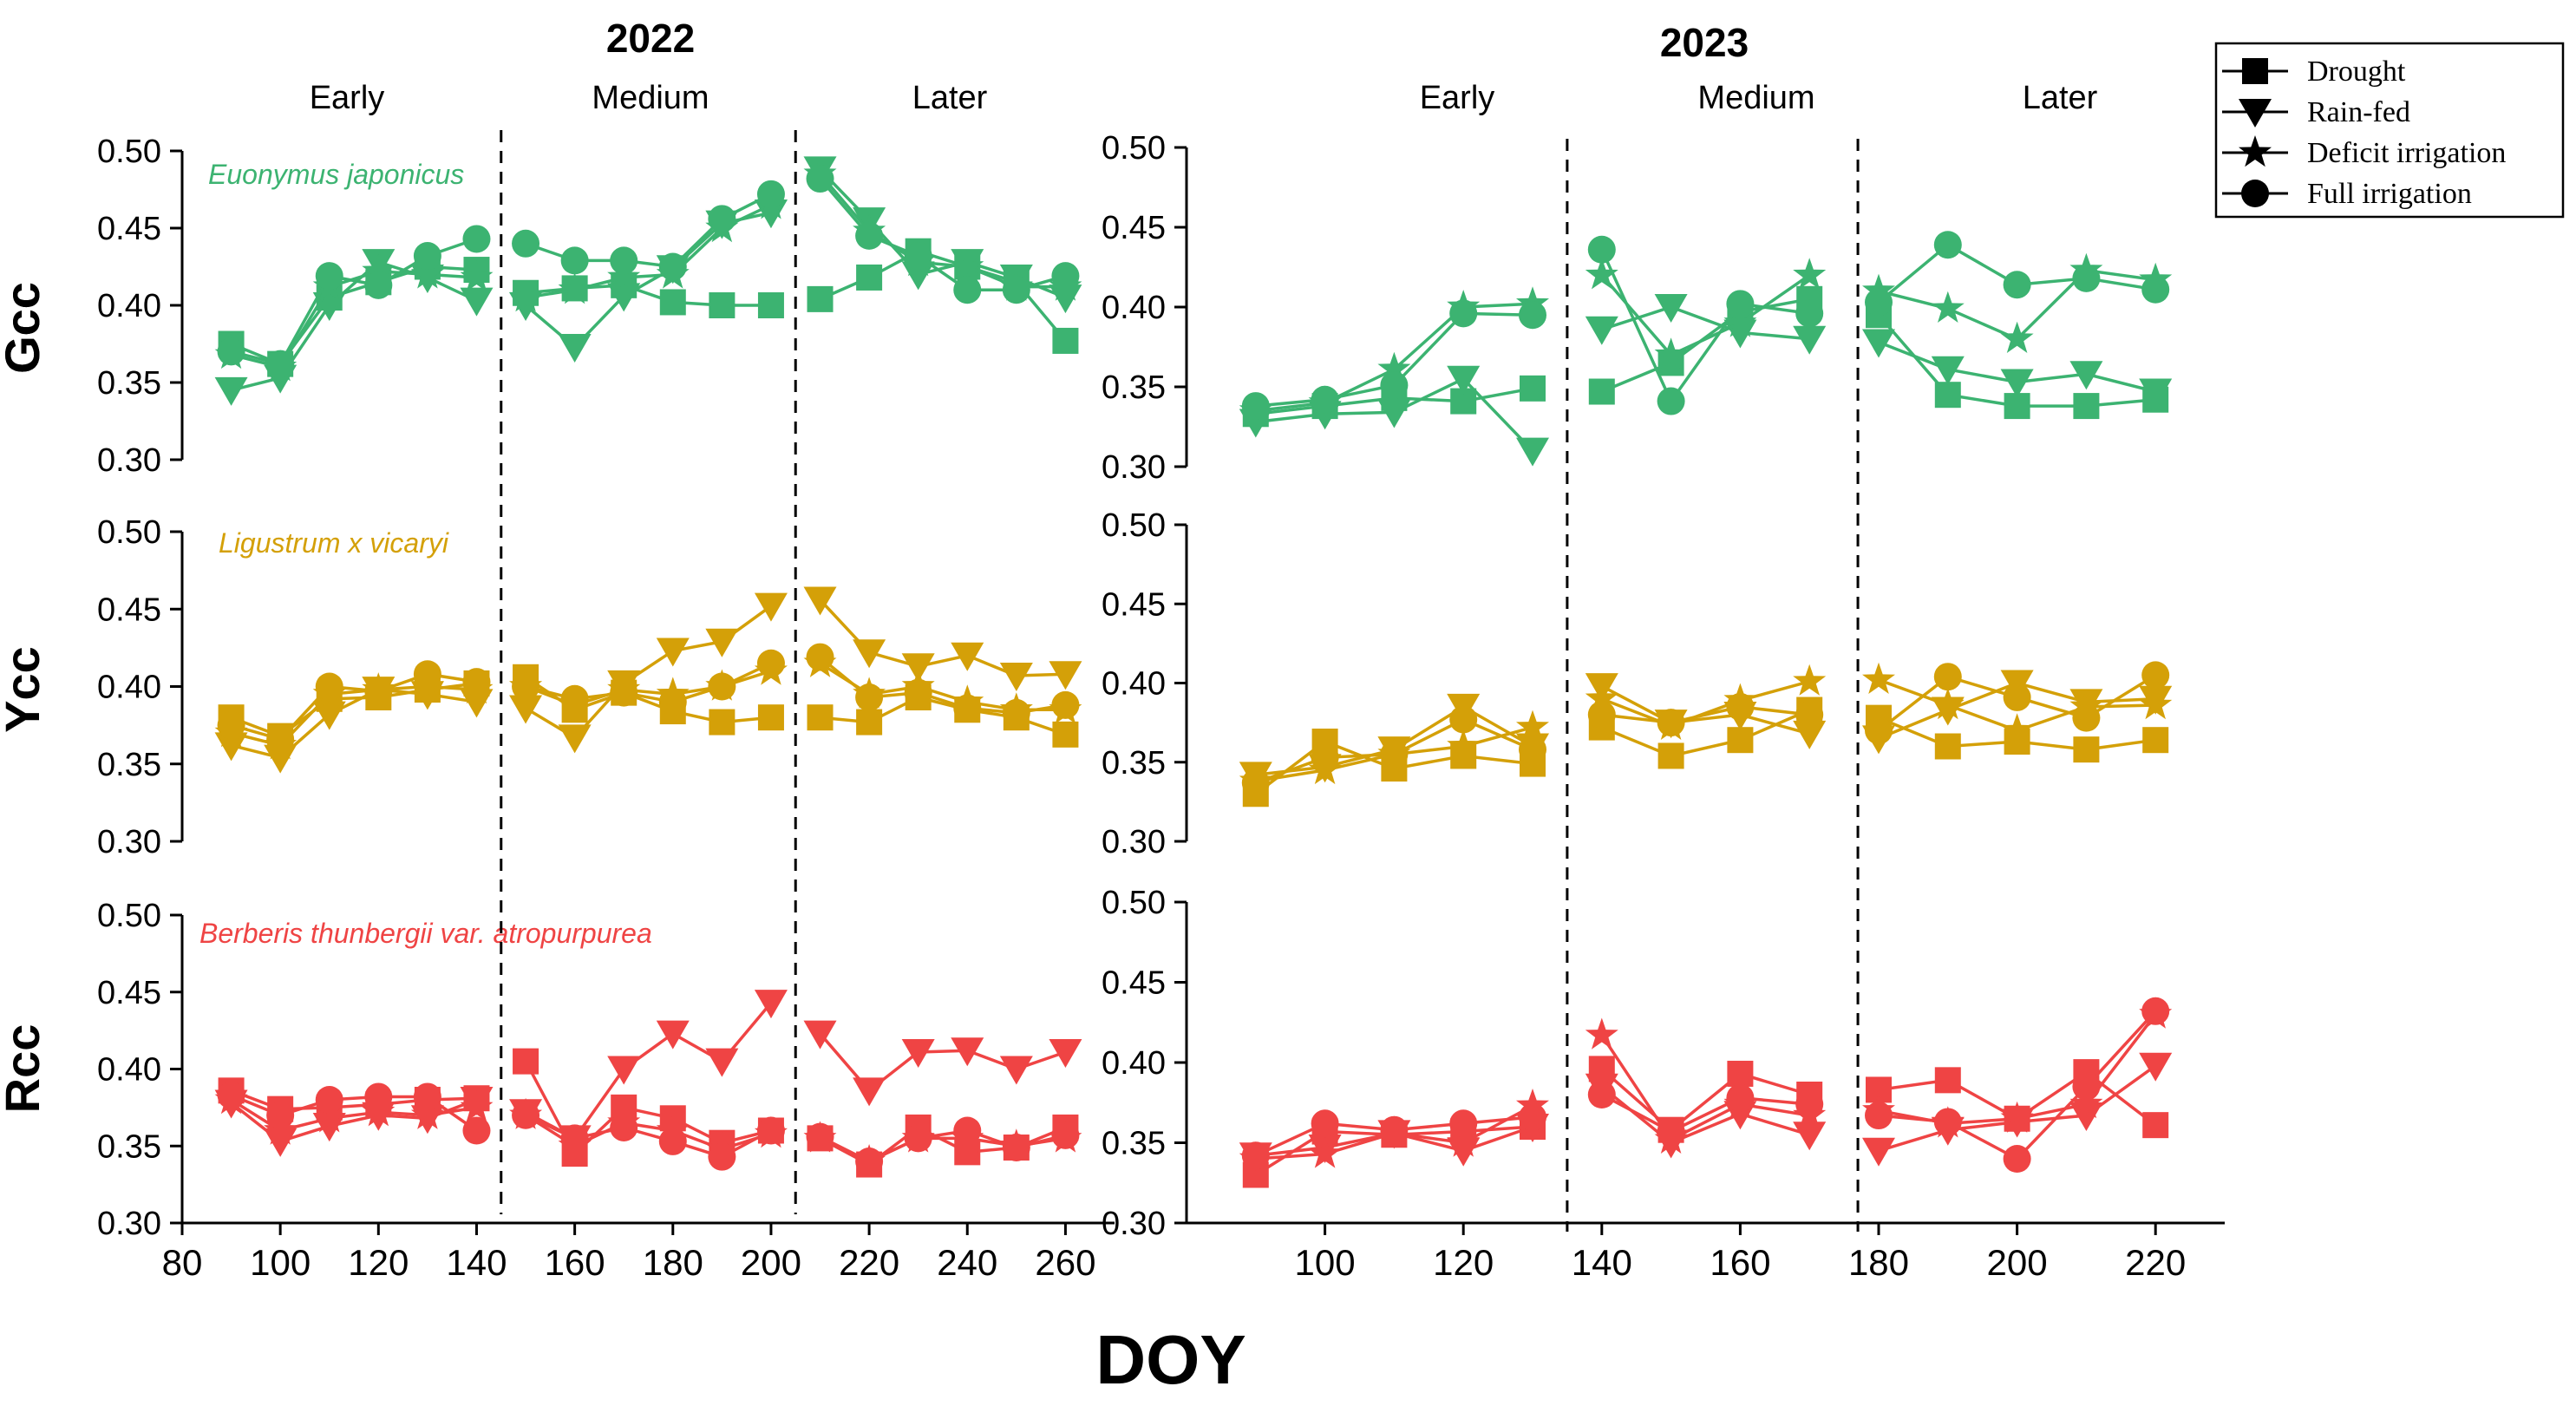 The height and width of the screenshot is (1406, 2576). Describe the element at coordinates (378, 1262) in the screenshot. I see `x-tick-label: 120` at that location.